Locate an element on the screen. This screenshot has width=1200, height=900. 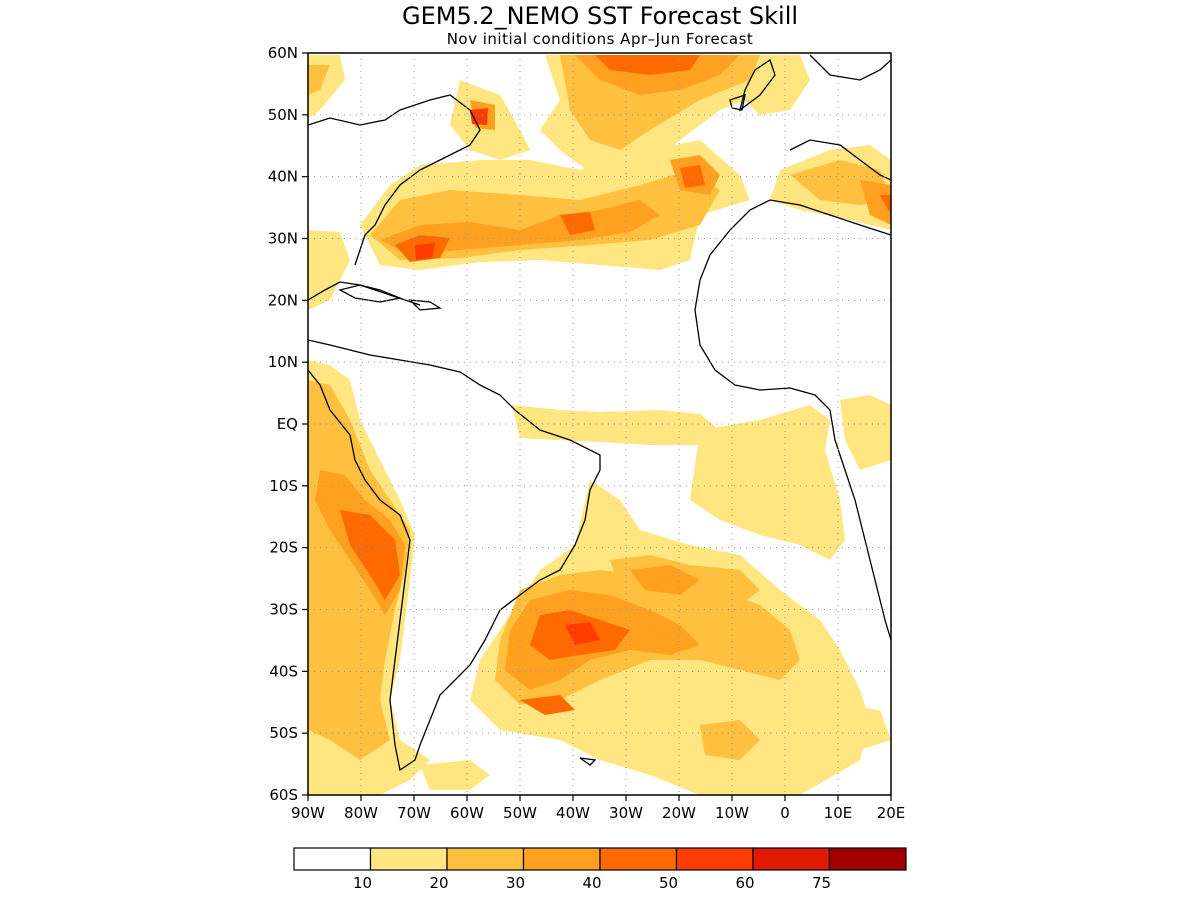
colorbar-label: 60 is located at coordinates (744, 883).